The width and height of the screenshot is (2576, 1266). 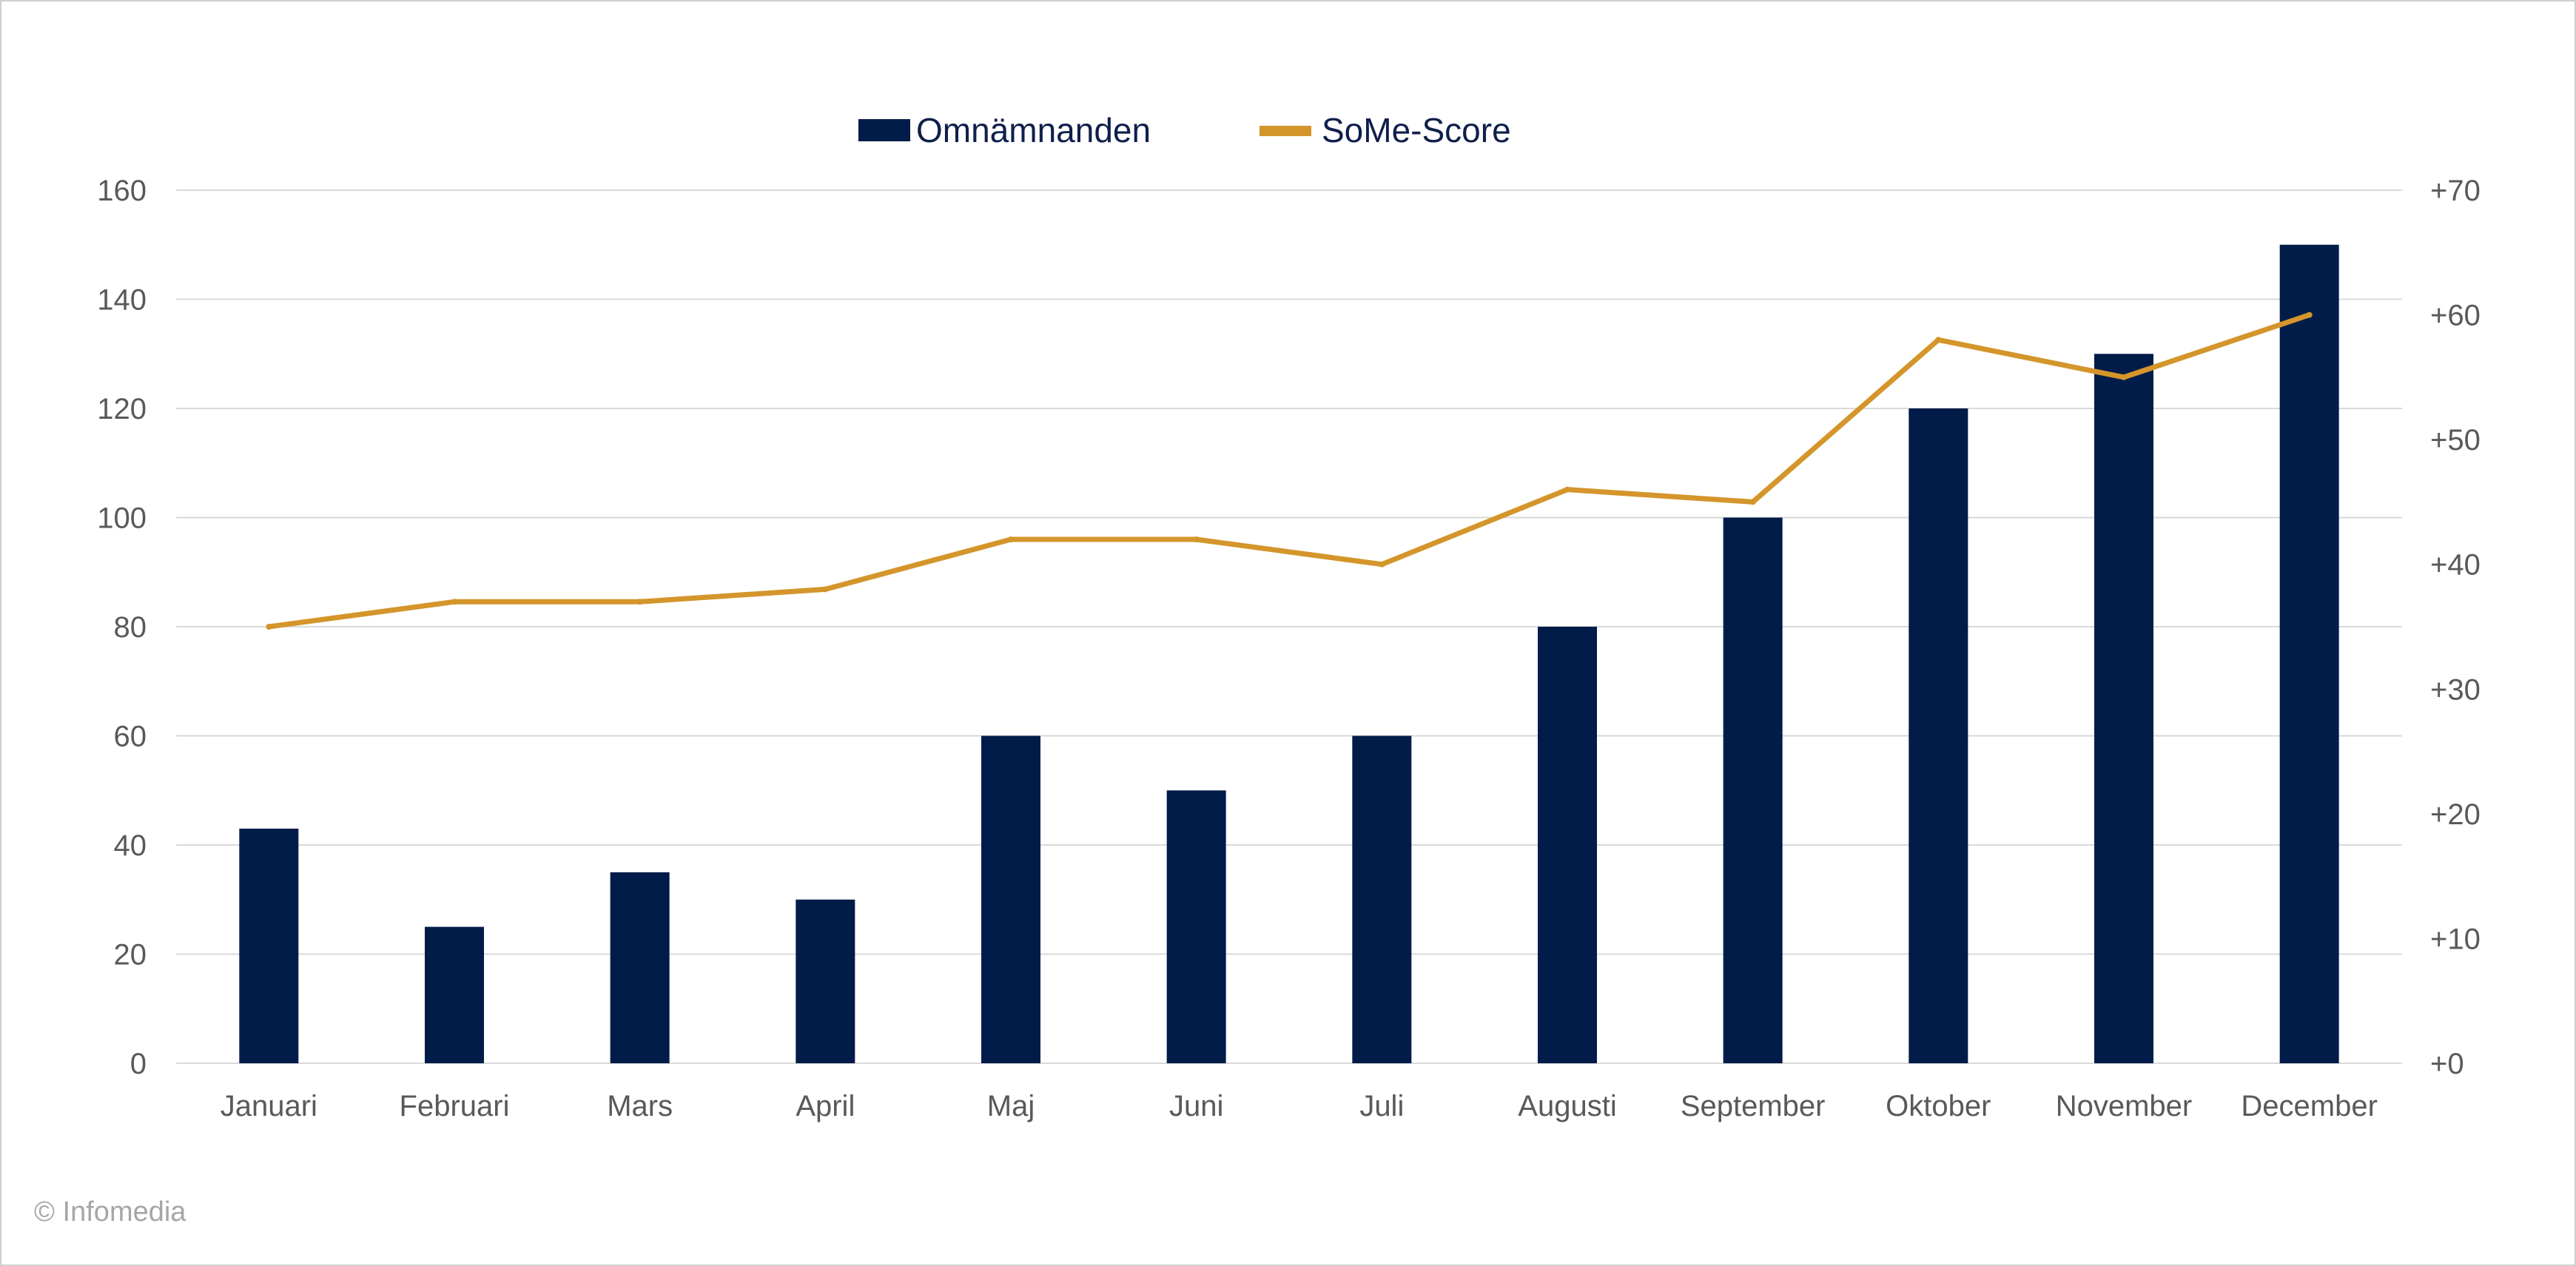 I want to click on x-tick-label: Oktober, so click(x=1938, y=1106).